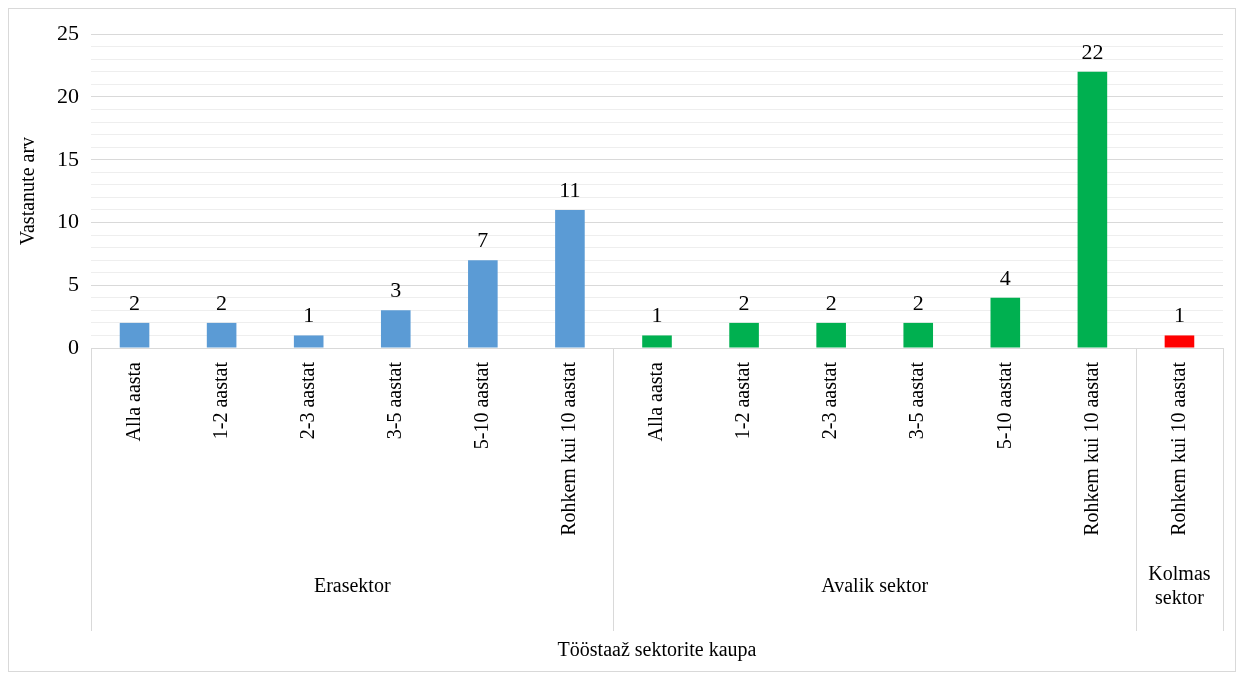  I want to click on data-label: 4, so click(1005, 277).